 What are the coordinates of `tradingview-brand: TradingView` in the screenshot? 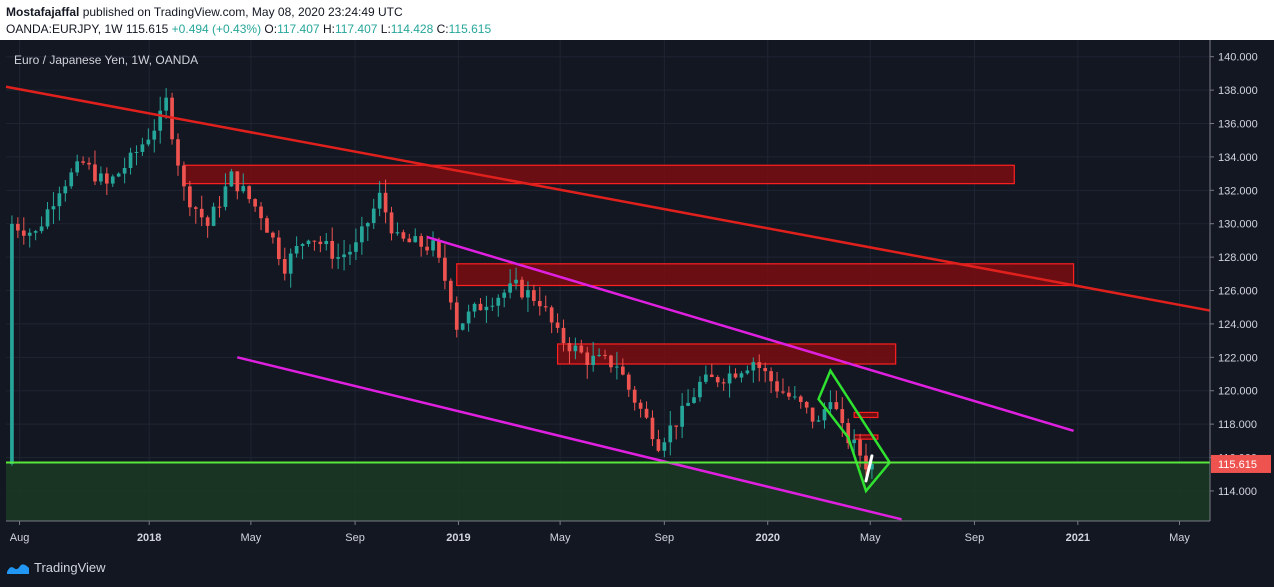 It's located at (56, 567).